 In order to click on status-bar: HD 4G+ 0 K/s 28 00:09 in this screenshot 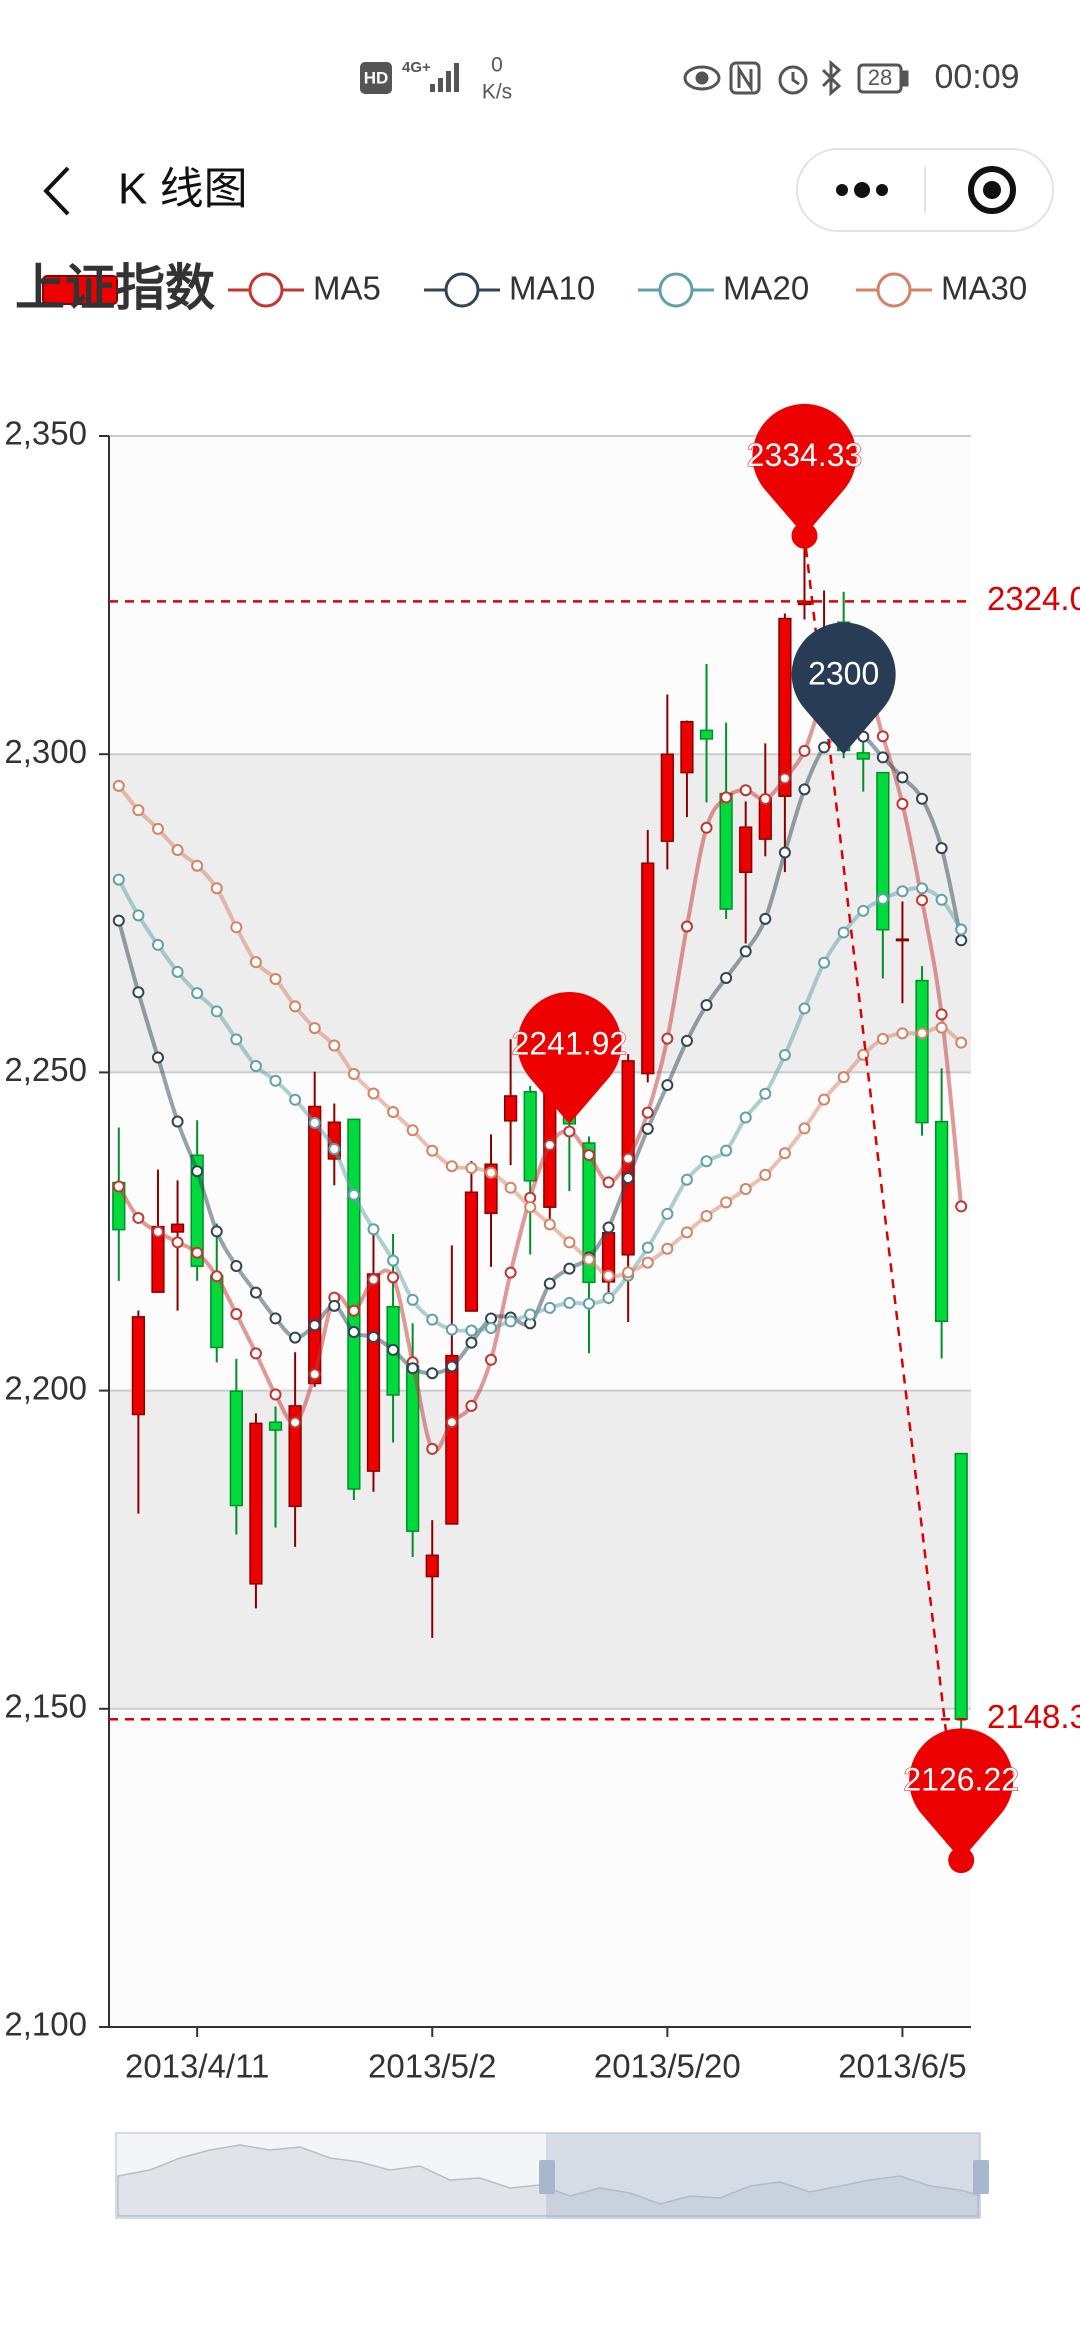, I will do `click(690, 79)`.